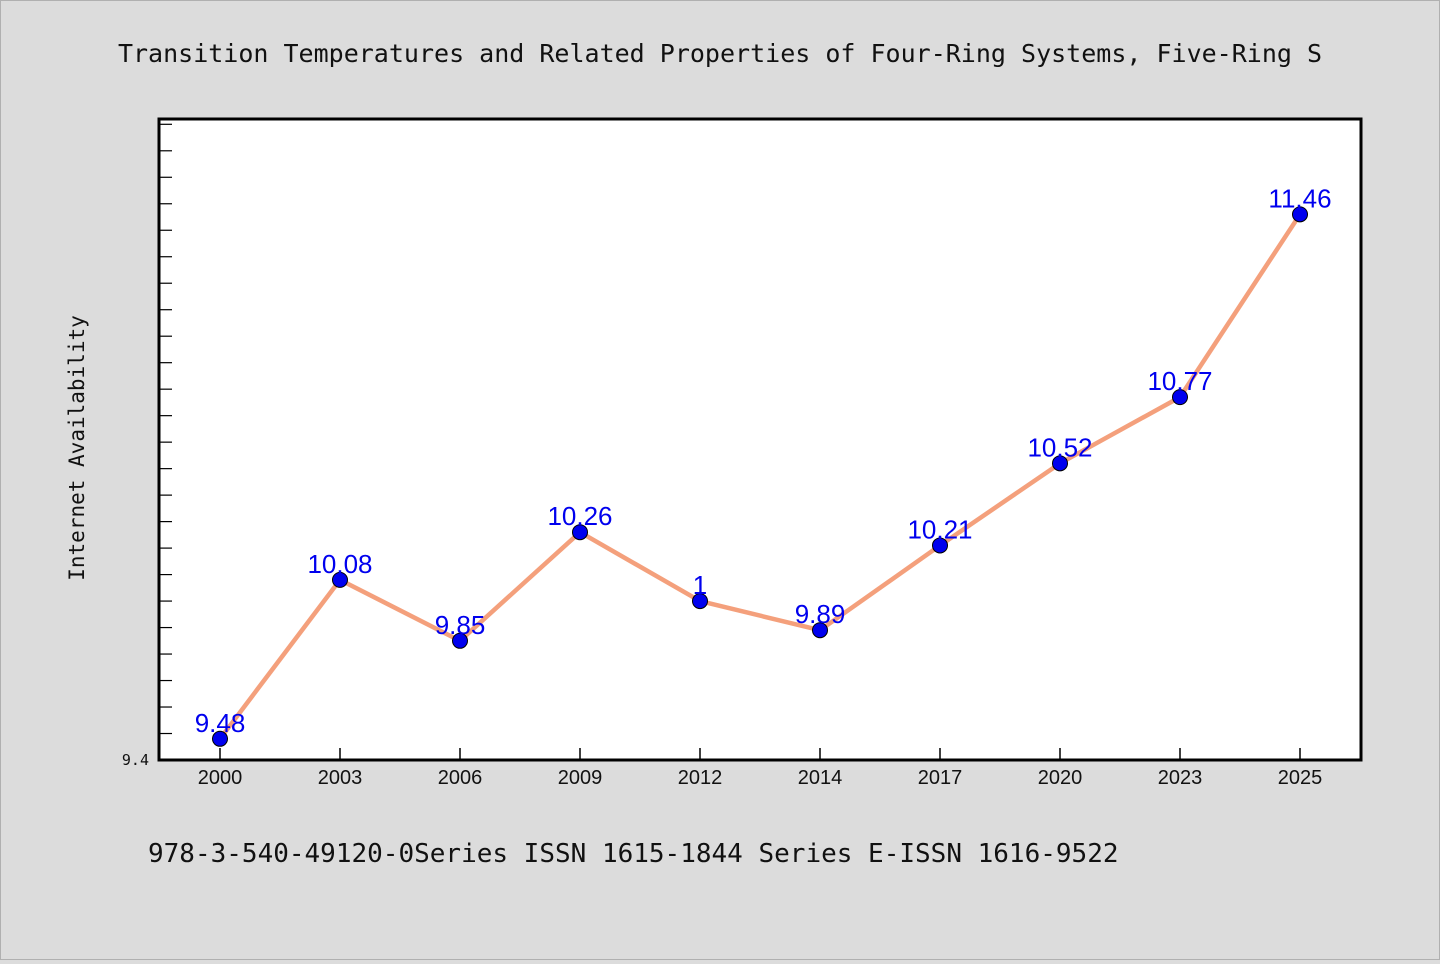  I want to click on data-label: 9.85, so click(460, 625).